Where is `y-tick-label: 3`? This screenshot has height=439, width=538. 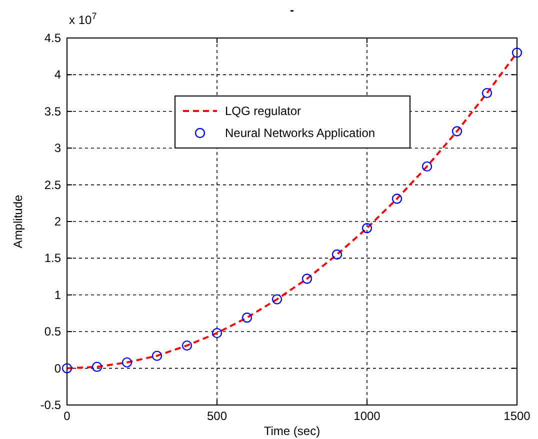 y-tick-label: 3 is located at coordinates (58, 148).